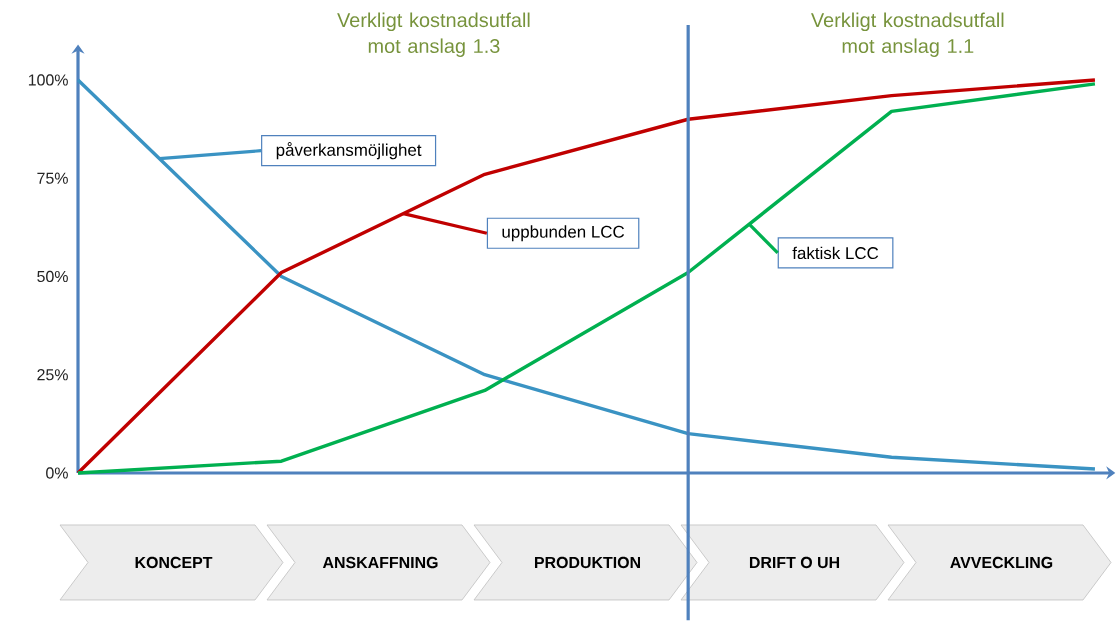 The width and height of the screenshot is (1119, 622). What do you see at coordinates (52, 375) in the screenshot?
I see `y-tick-label: 25%` at bounding box center [52, 375].